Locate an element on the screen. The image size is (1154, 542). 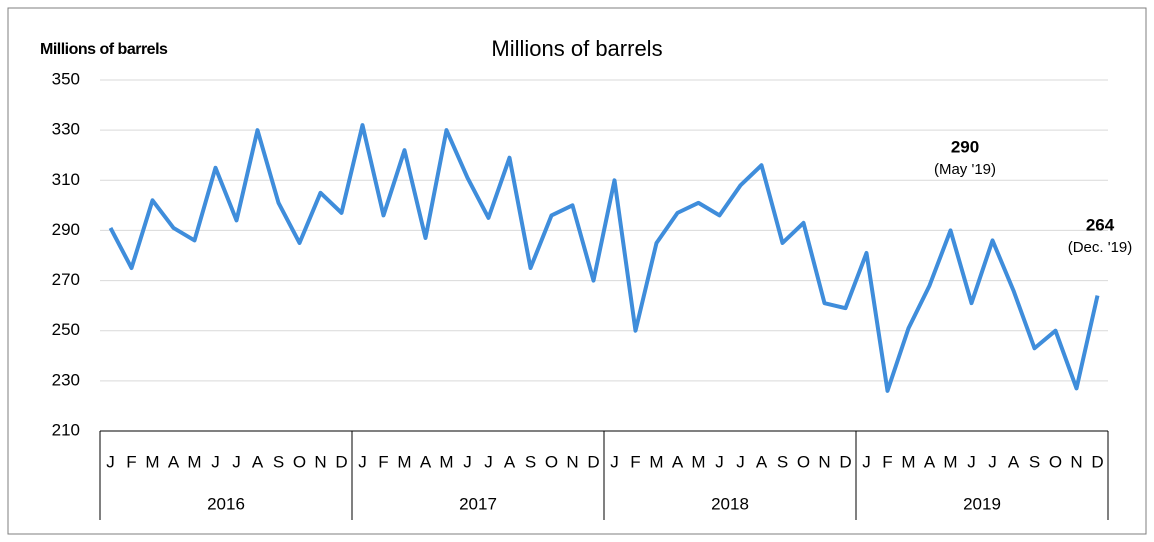
y-axis-label: Millions of barrels is located at coordinates (104, 49).